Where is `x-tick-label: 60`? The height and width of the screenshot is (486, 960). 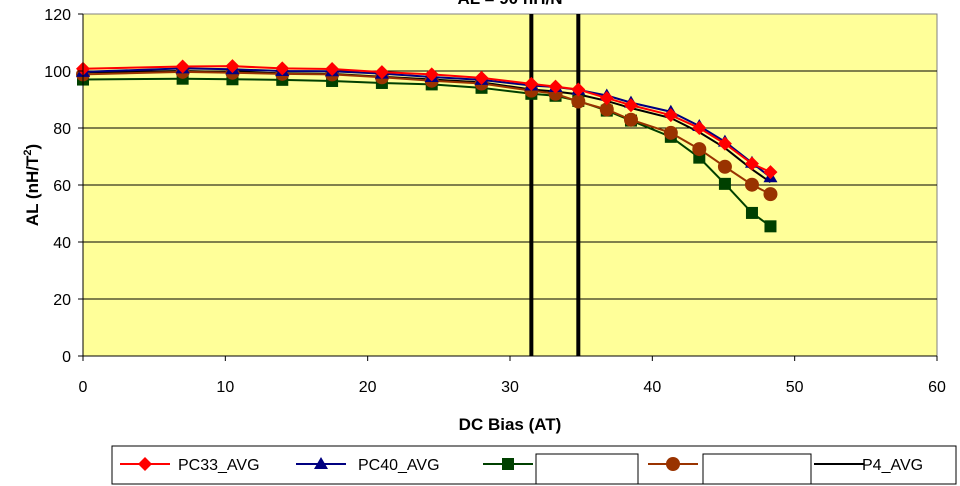
x-tick-label: 60 is located at coordinates (937, 387).